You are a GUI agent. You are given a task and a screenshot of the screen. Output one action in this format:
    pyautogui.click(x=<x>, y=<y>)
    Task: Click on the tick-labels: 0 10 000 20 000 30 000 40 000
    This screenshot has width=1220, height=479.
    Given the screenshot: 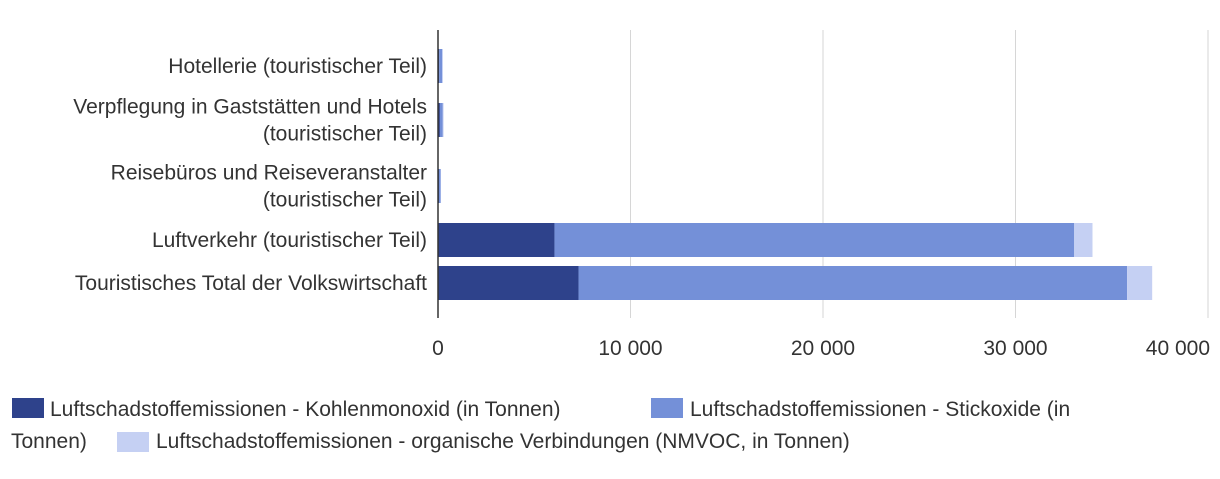 What is the action you would take?
    pyautogui.click(x=821, y=348)
    